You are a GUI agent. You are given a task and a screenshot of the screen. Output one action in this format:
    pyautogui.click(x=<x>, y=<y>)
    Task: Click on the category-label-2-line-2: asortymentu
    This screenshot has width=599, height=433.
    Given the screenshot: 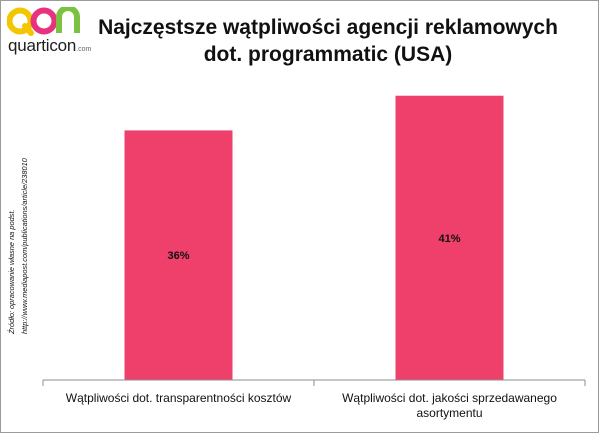 What is the action you would take?
    pyautogui.click(x=449, y=413)
    